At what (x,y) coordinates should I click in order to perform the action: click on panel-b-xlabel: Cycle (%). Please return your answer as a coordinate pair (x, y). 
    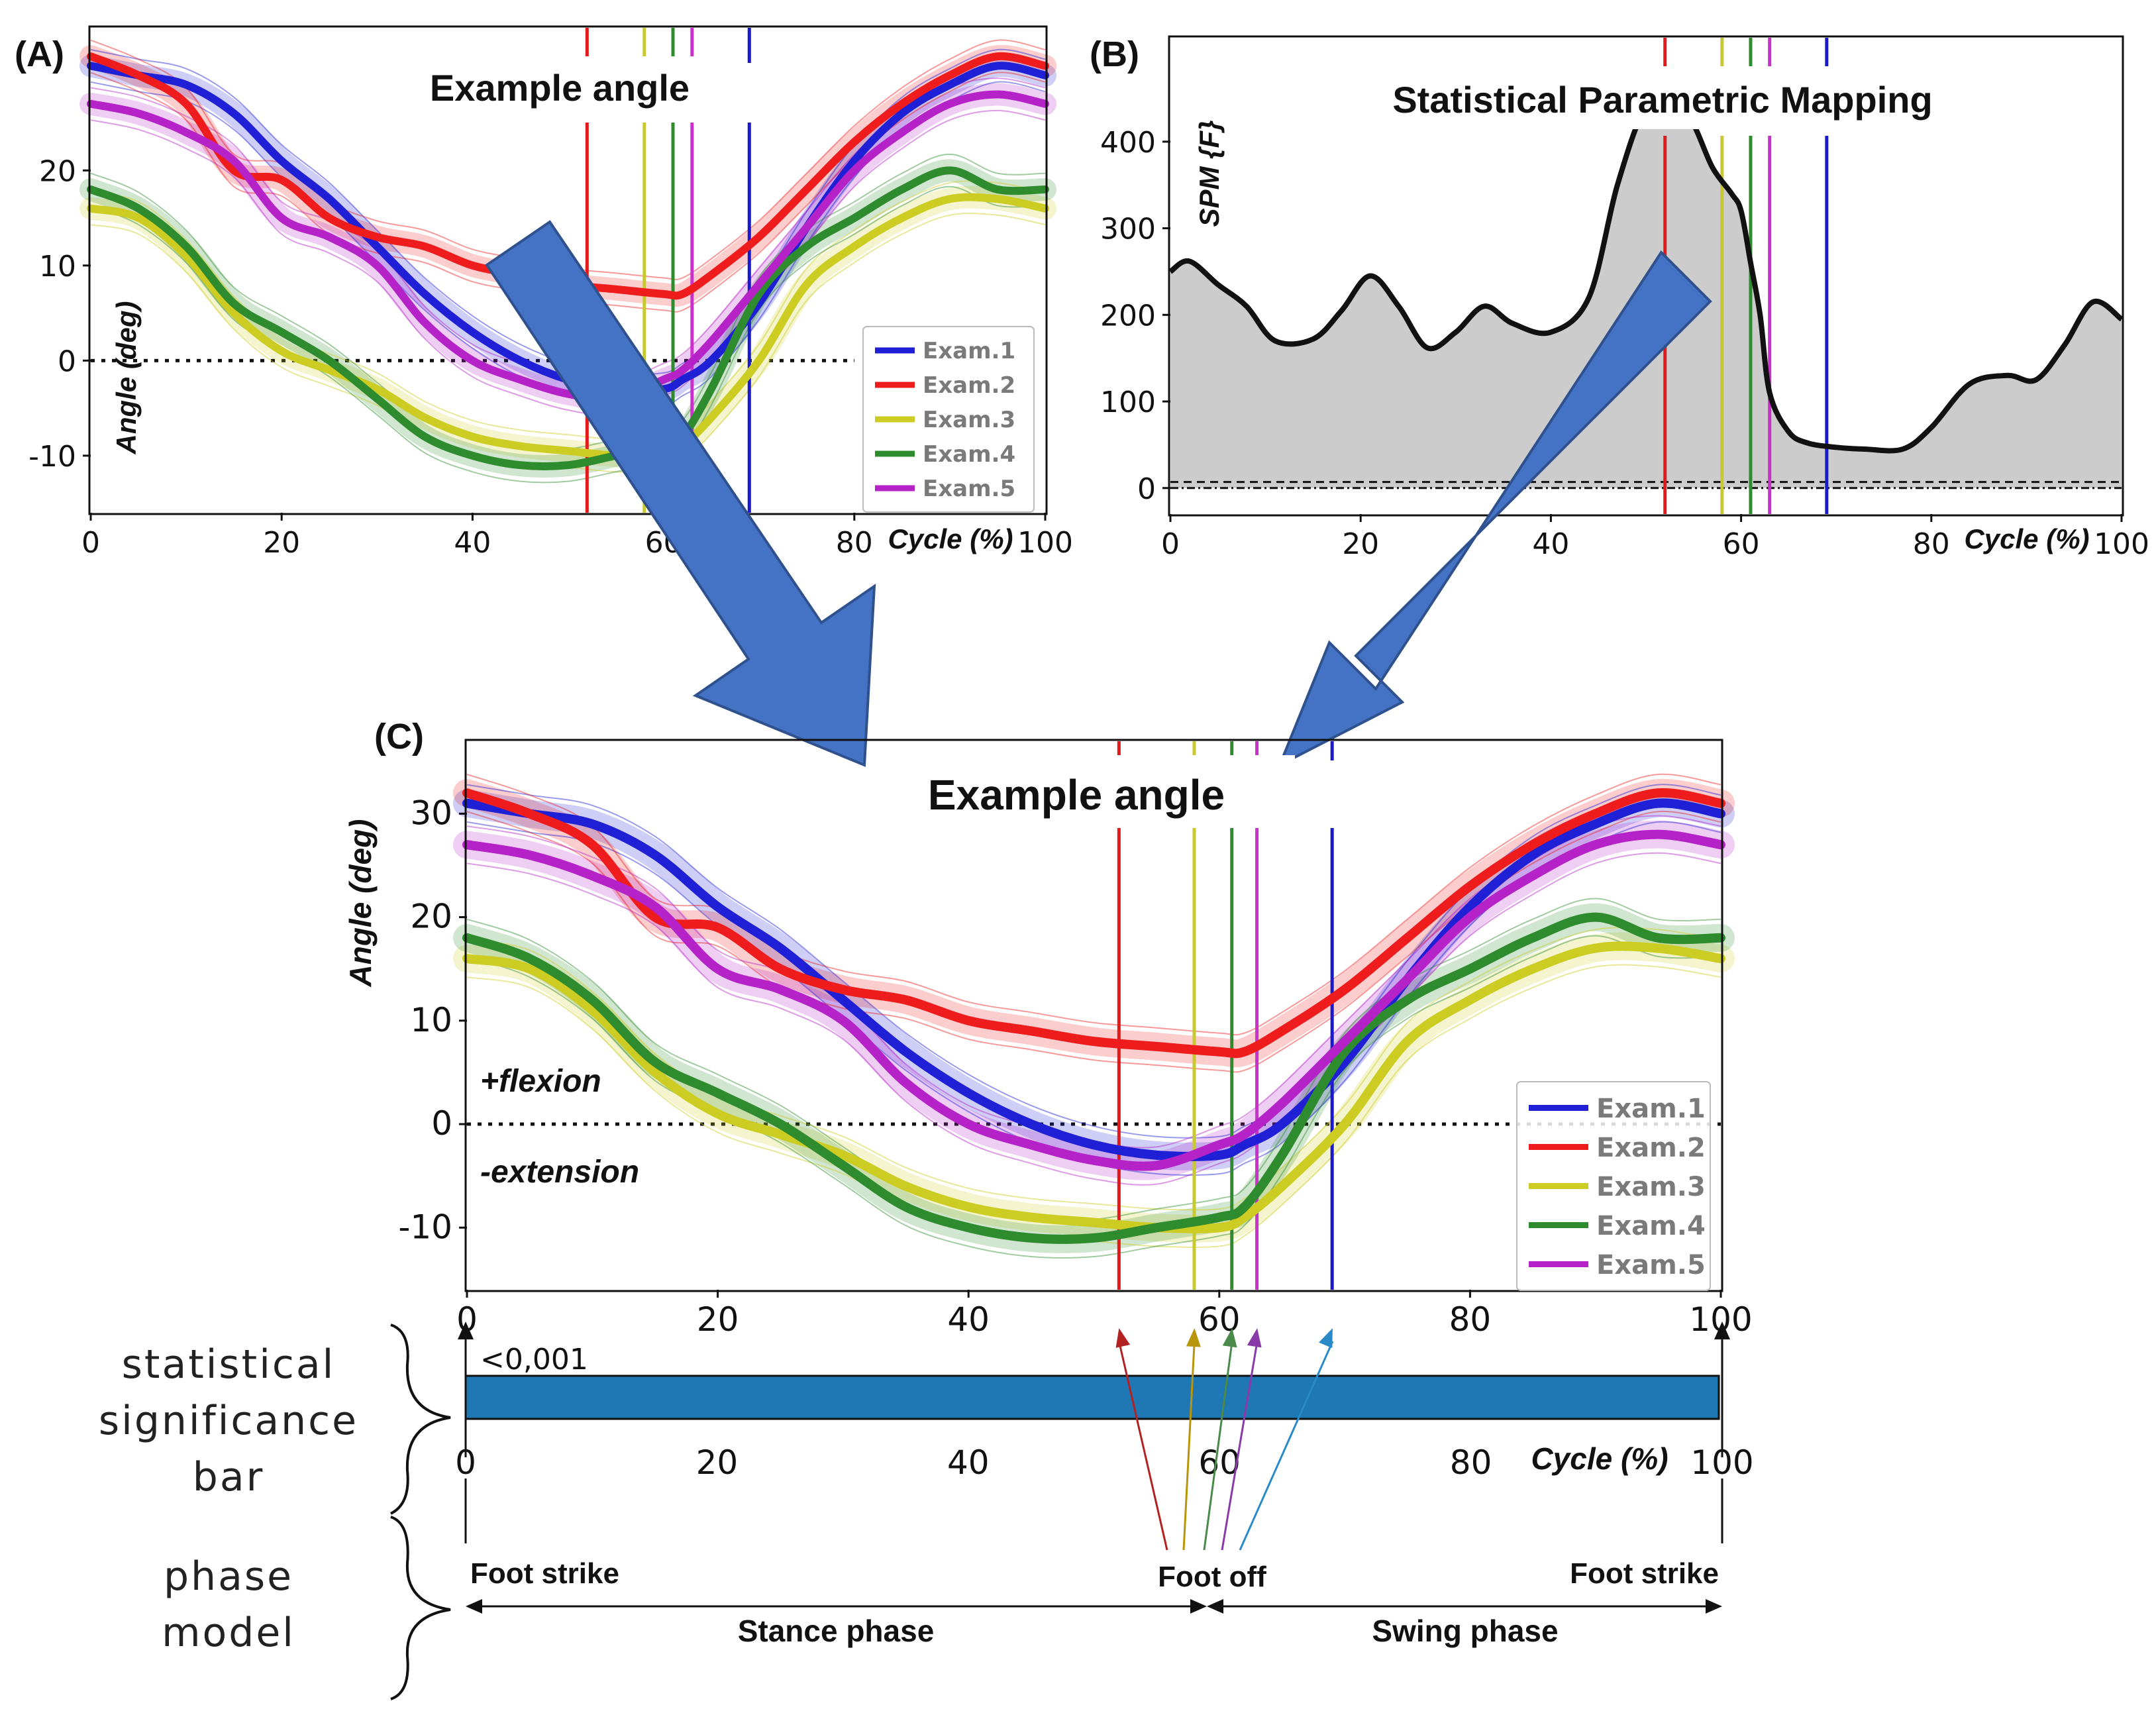
    Looking at the image, I should click on (2026, 539).